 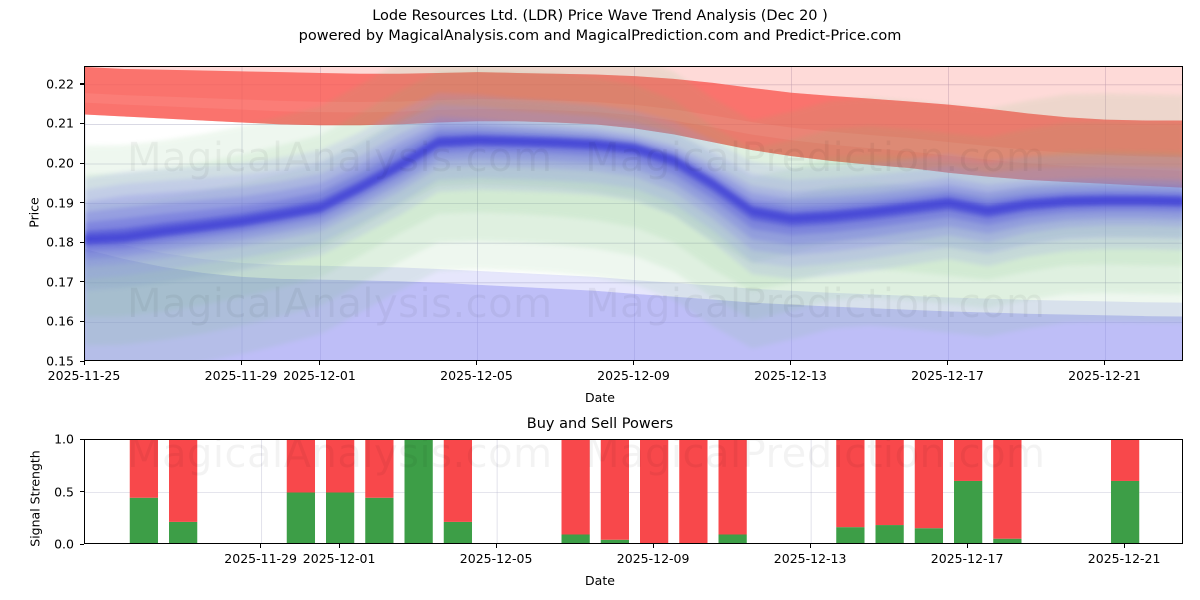 I want to click on price-y-tick-018: 0.18, so click(x=60, y=242).